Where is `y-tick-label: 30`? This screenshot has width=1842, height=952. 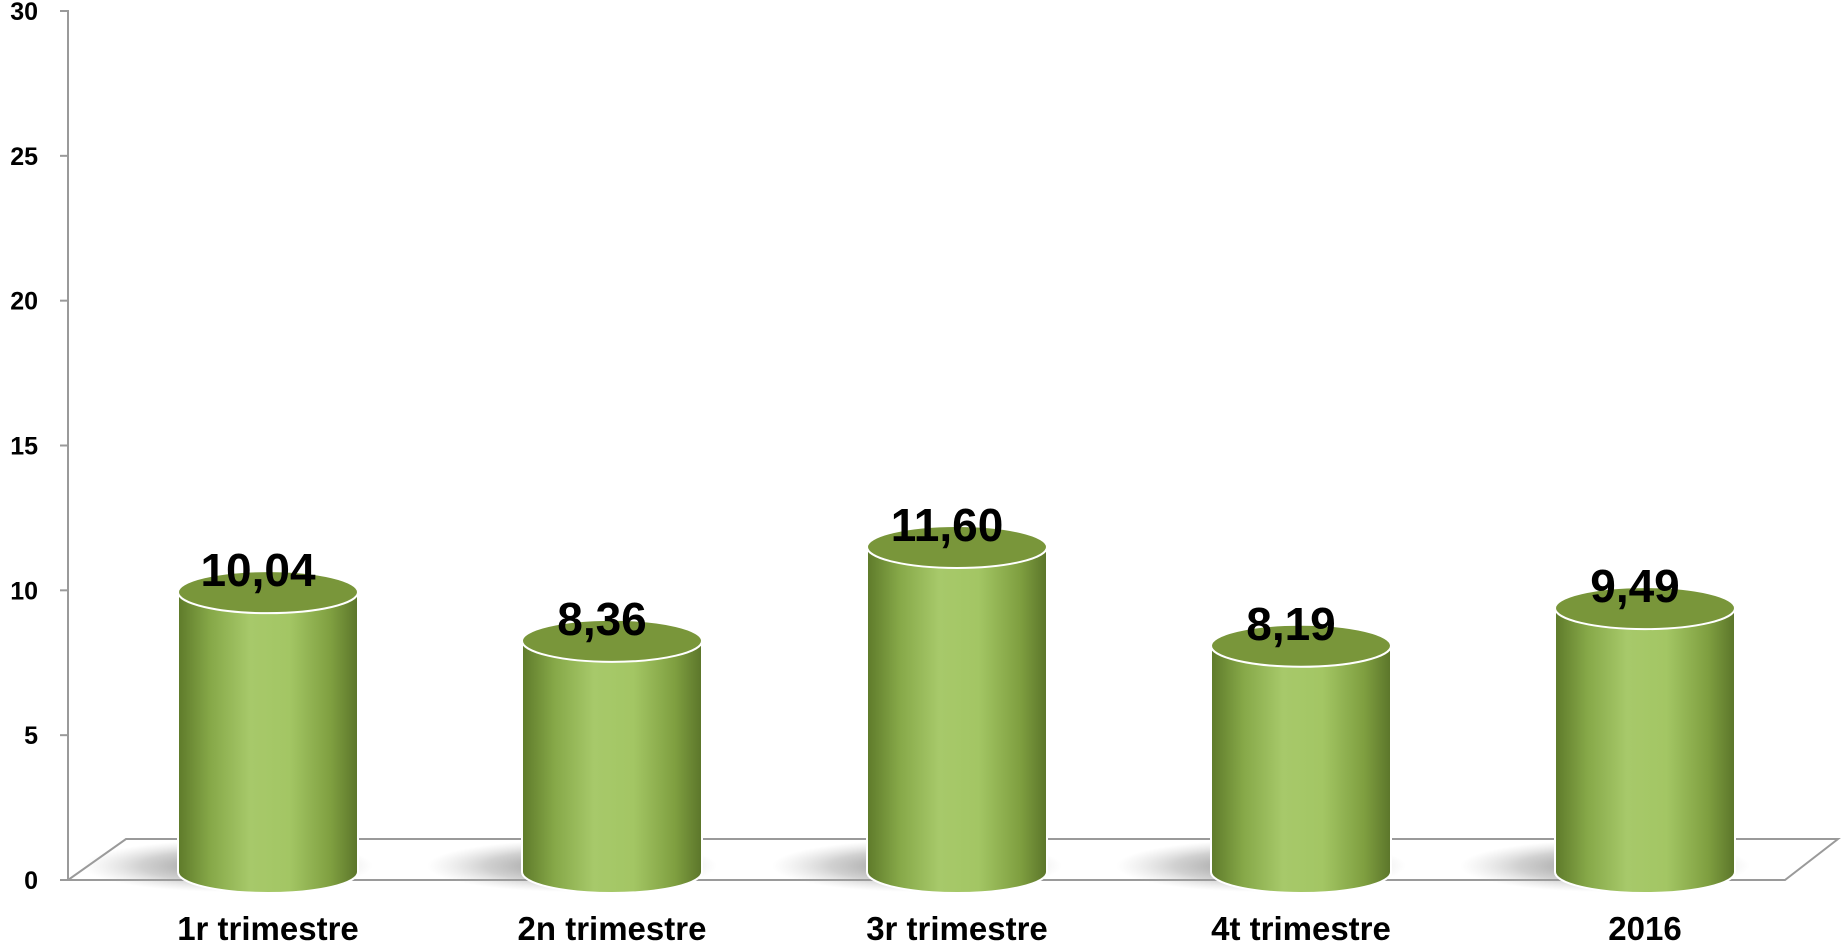
y-tick-label: 30 is located at coordinates (24, 13).